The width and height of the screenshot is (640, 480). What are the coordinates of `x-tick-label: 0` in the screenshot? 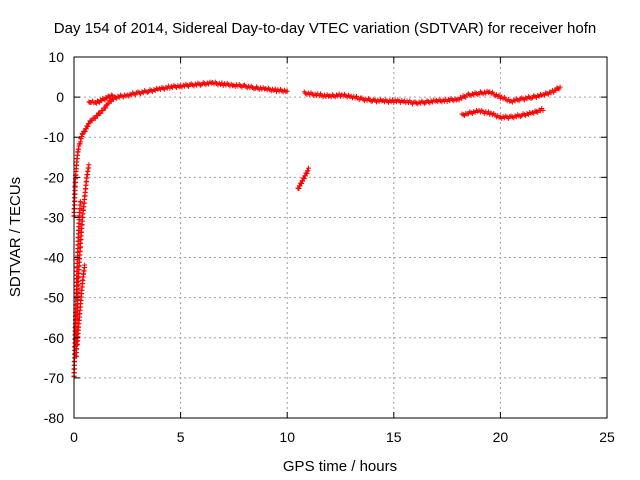 It's located at (74, 437).